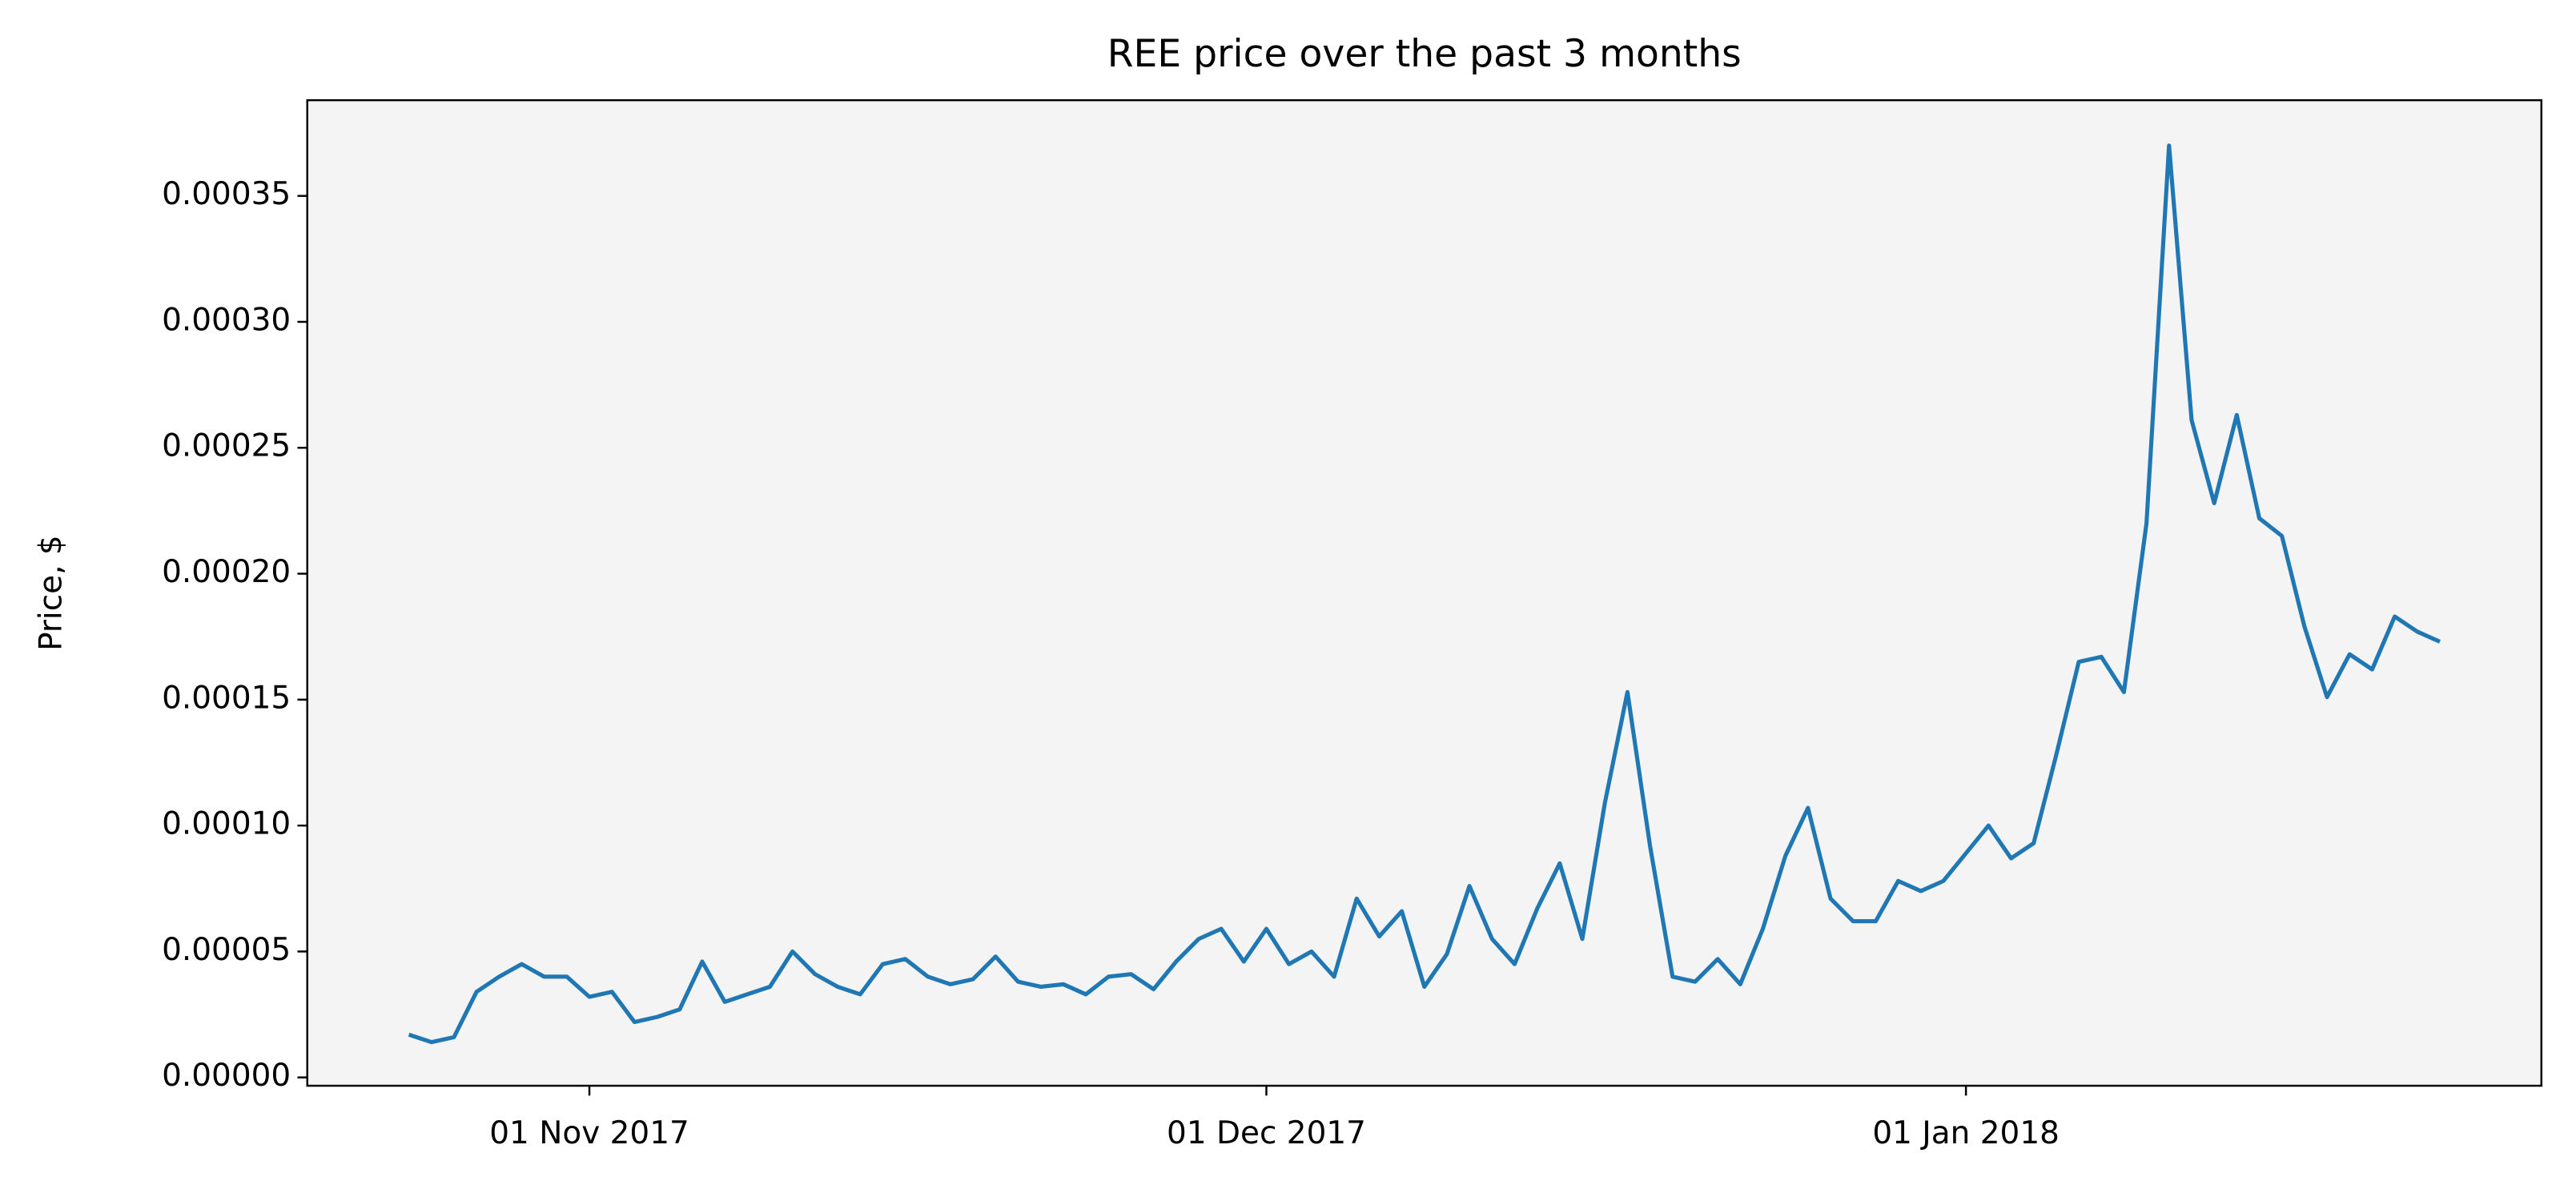 This screenshot has height=1193, width=2576. Describe the element at coordinates (226, 572) in the screenshot. I see `y-tick-label: 0.00020` at that location.